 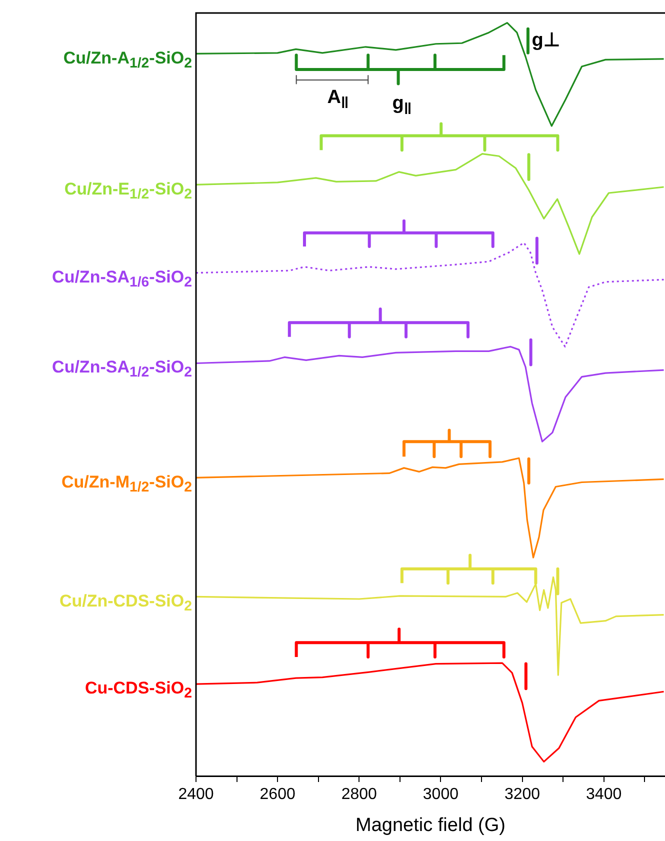 I want to click on annotation: g⊥, so click(x=546, y=40).